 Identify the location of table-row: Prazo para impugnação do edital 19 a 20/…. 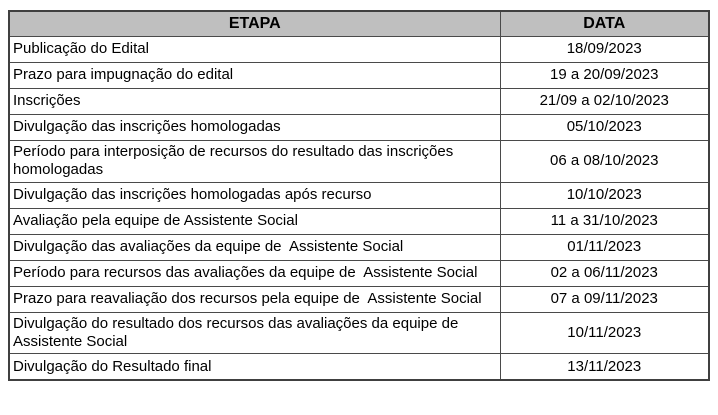
(359, 75).